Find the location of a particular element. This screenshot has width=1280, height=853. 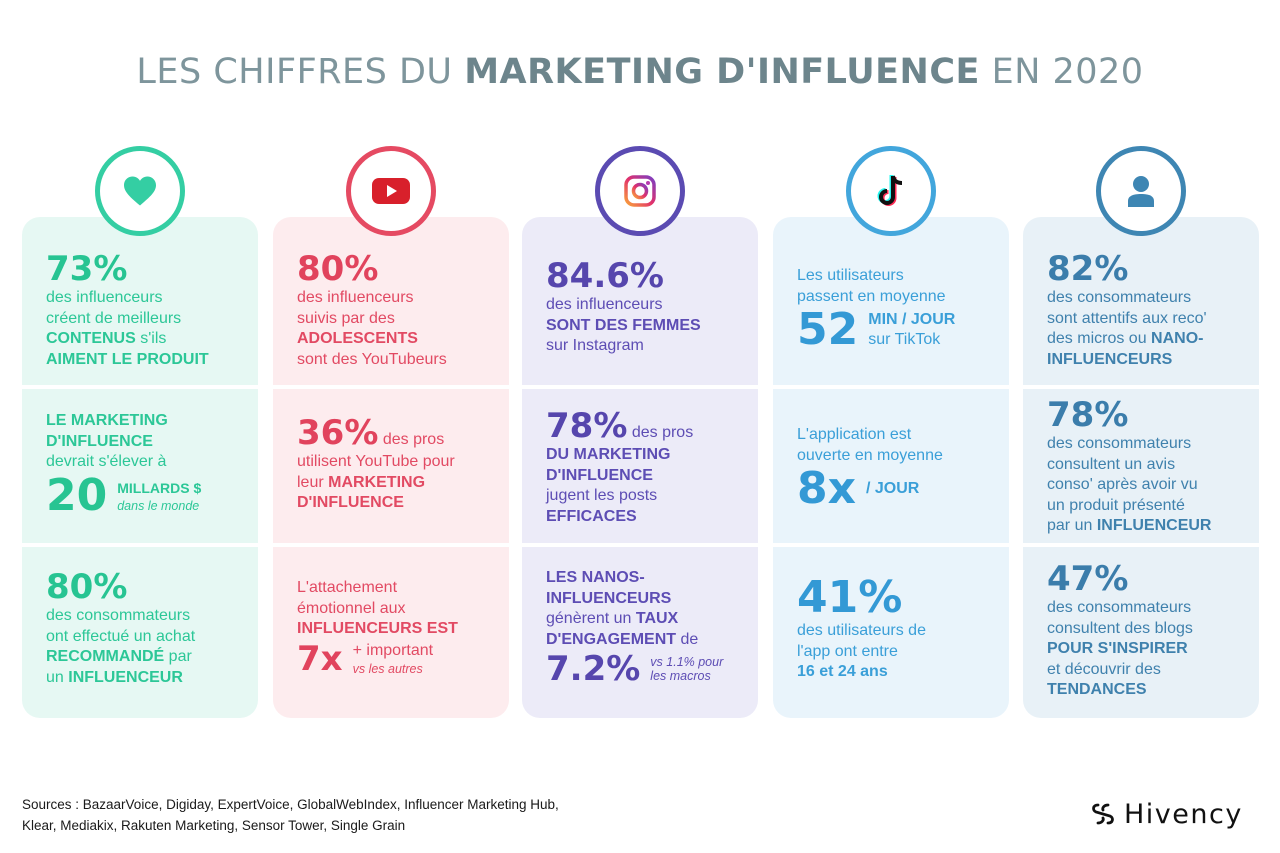

title-light-1: LES CHIFFRES DU is located at coordinates (300, 72).